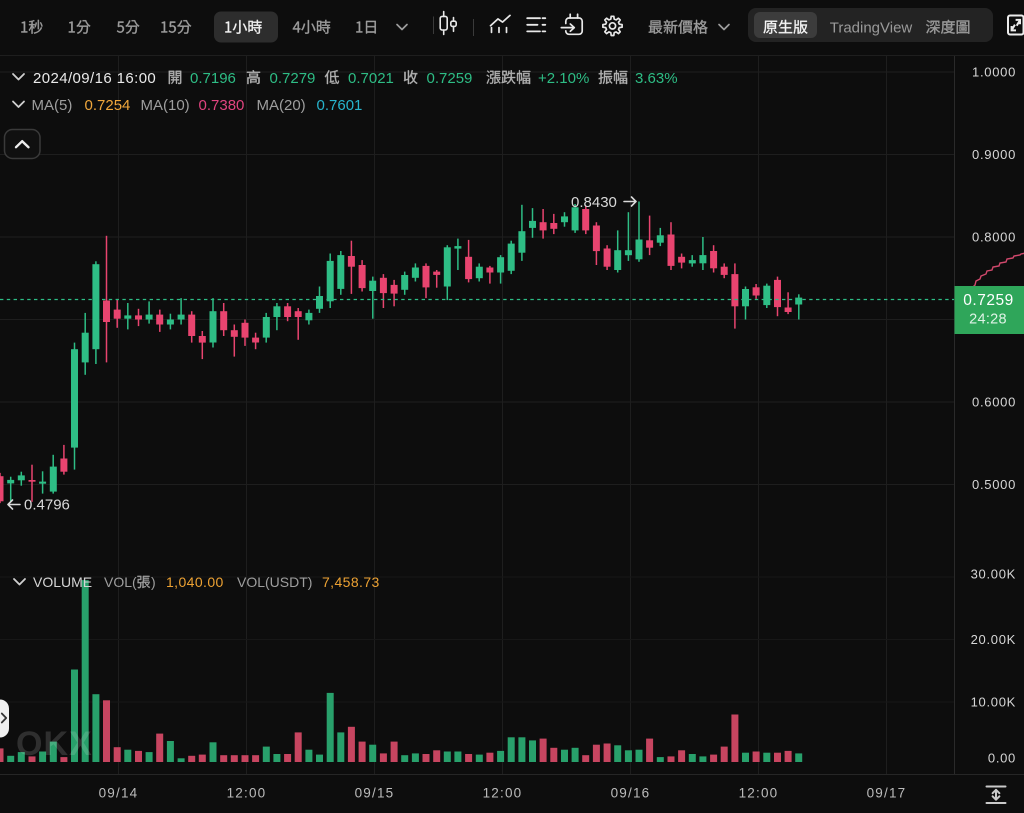 This screenshot has height=813, width=1024. Describe the element at coordinates (993, 702) in the screenshot. I see `svg-text: 10.00K` at that location.